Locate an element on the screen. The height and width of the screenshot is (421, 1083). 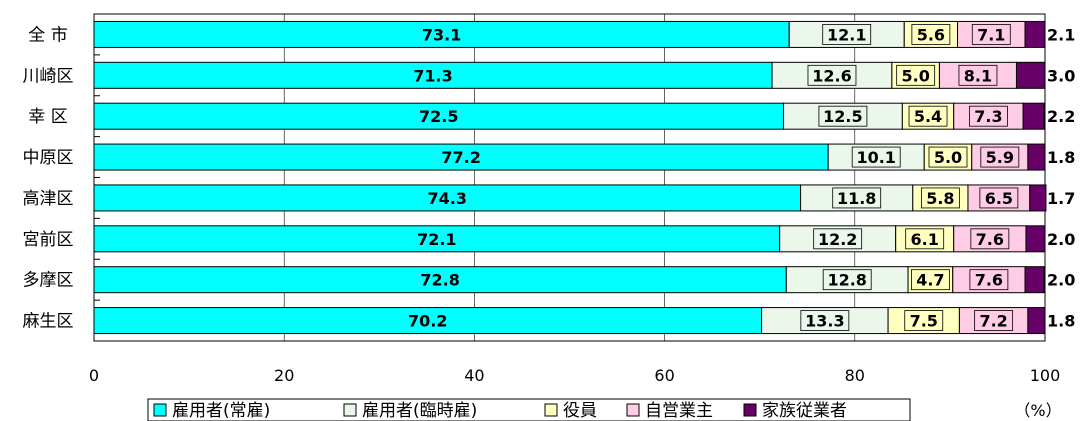
data-label: 77.2 is located at coordinates (460, 157).